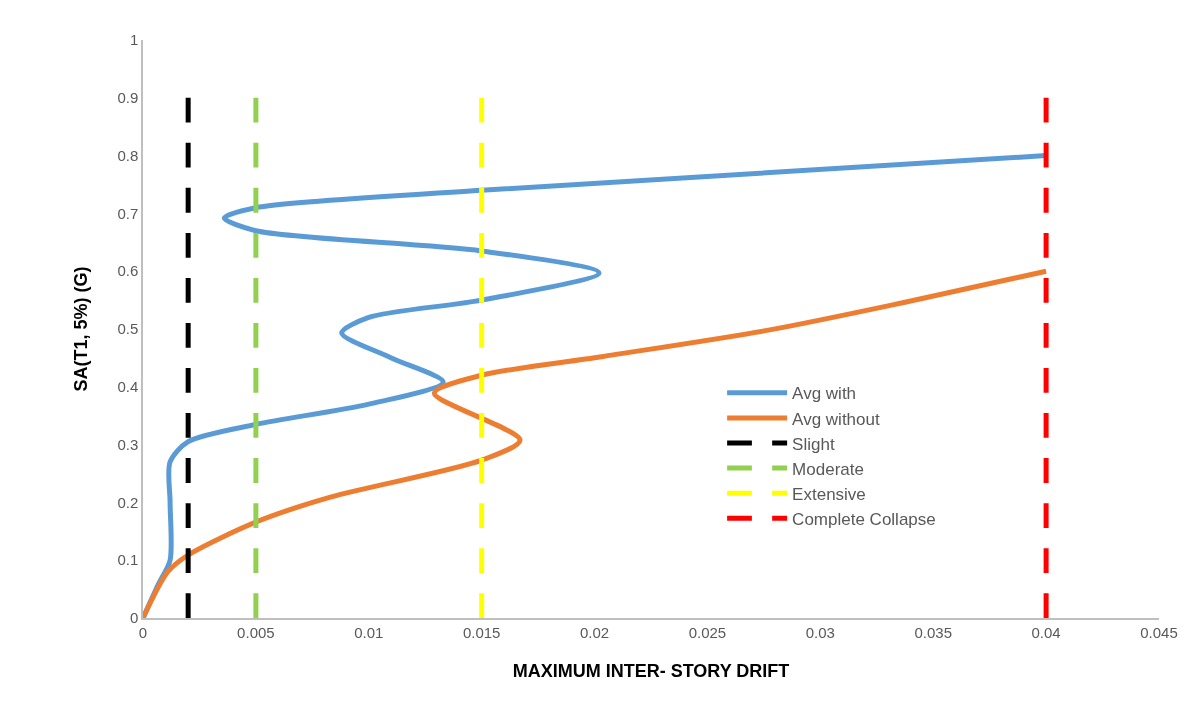  Describe the element at coordinates (128, 98) in the screenshot. I see `y-tick-label: 0.9` at that location.